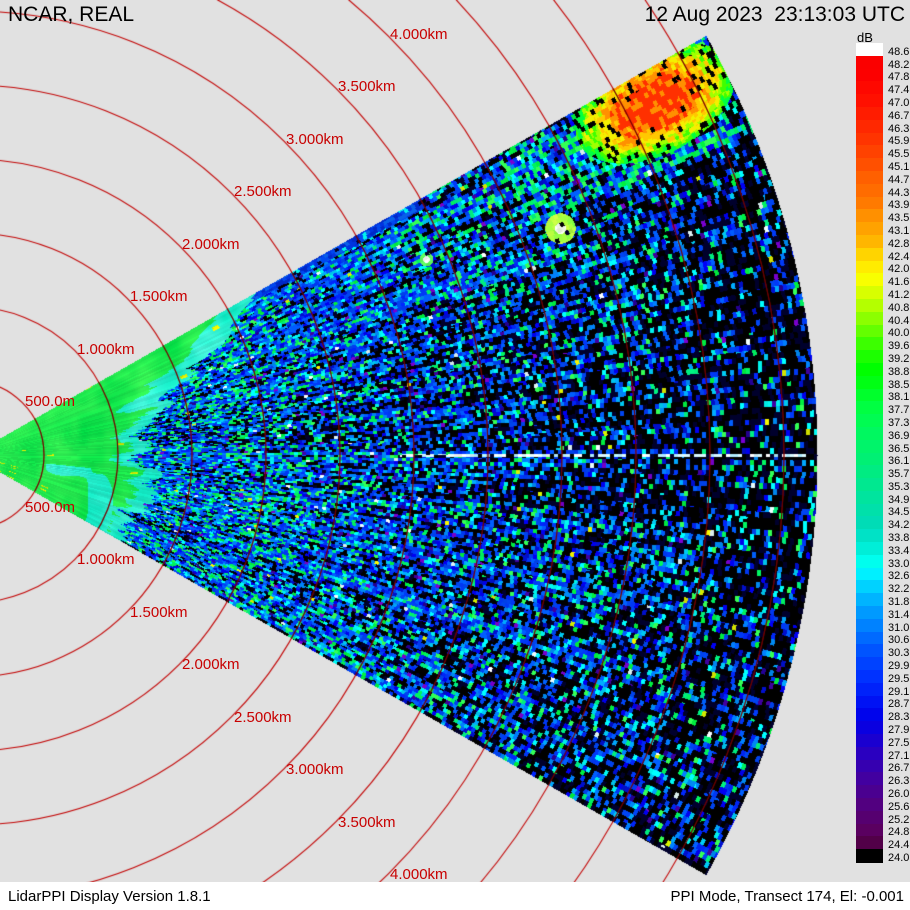 The height and width of the screenshot is (910, 910). I want to click on colorbar-tick-label: 39.2, so click(899, 358).